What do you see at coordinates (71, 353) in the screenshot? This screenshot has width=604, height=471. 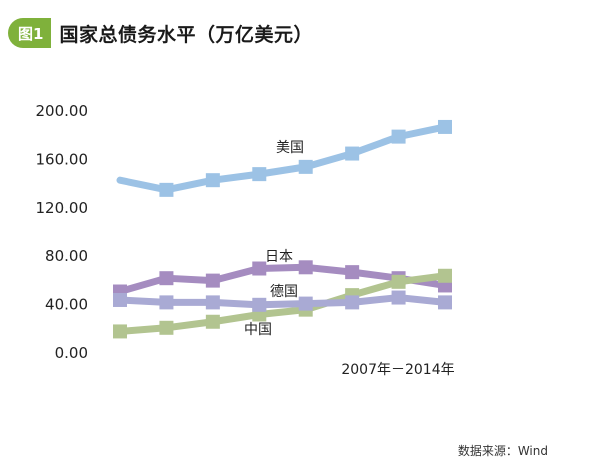 I see `y-tick-label: 0.00` at bounding box center [71, 353].